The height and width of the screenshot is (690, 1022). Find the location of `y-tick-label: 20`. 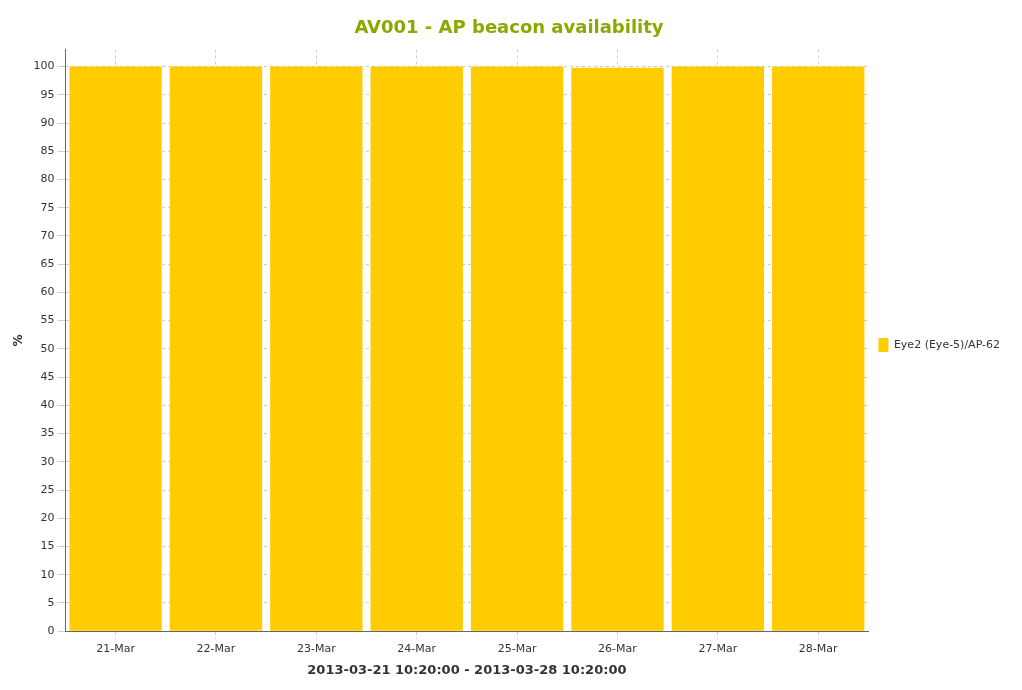

y-tick-label: 20 is located at coordinates (47, 518).